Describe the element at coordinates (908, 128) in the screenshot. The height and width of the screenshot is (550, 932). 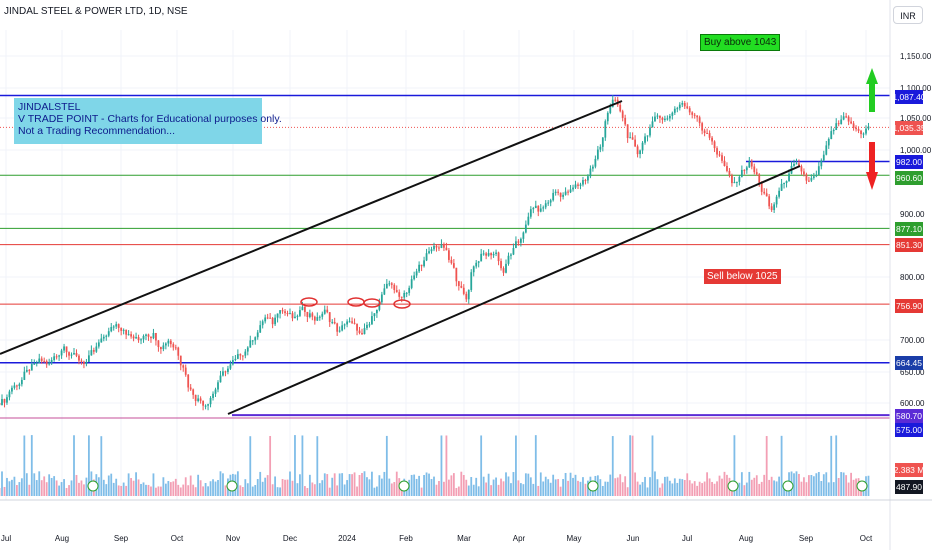
I see `price-level-text: 1,035.35` at that location.